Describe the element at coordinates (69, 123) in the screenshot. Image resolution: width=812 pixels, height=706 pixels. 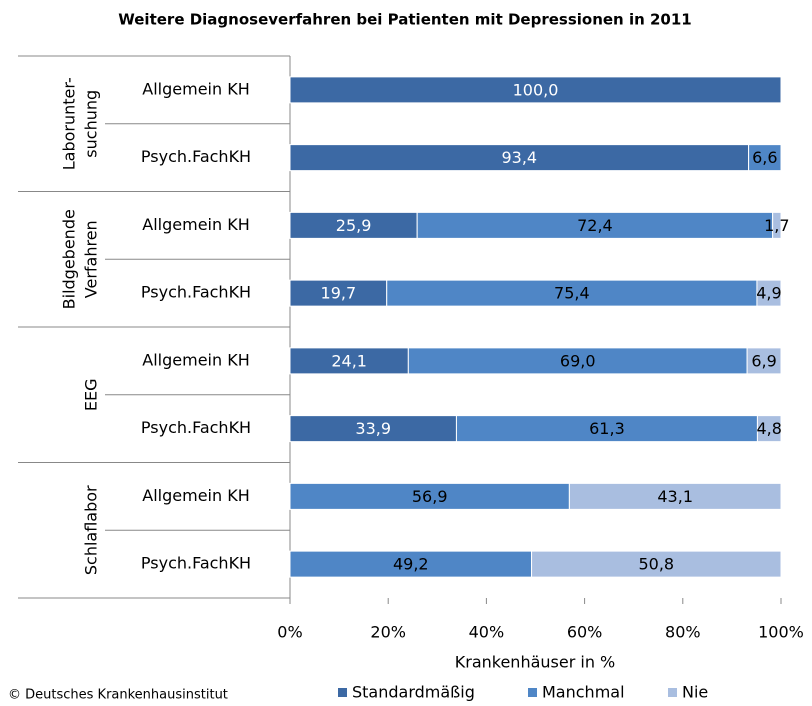
I see `group-label: Laborunter-` at that location.